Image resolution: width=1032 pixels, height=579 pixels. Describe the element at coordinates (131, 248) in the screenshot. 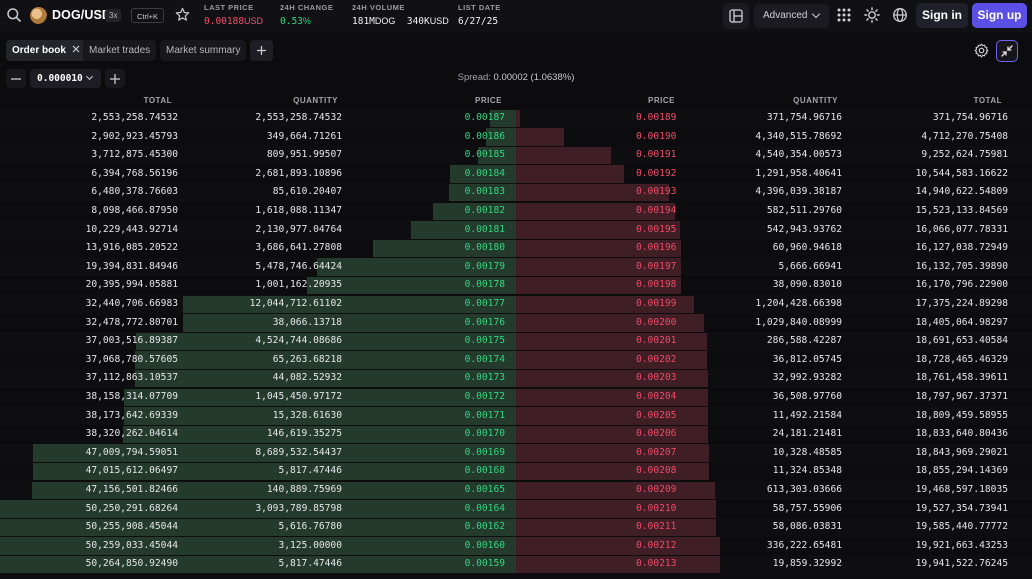

I see `bid-total-cell: 13,916,085.20522` at that location.